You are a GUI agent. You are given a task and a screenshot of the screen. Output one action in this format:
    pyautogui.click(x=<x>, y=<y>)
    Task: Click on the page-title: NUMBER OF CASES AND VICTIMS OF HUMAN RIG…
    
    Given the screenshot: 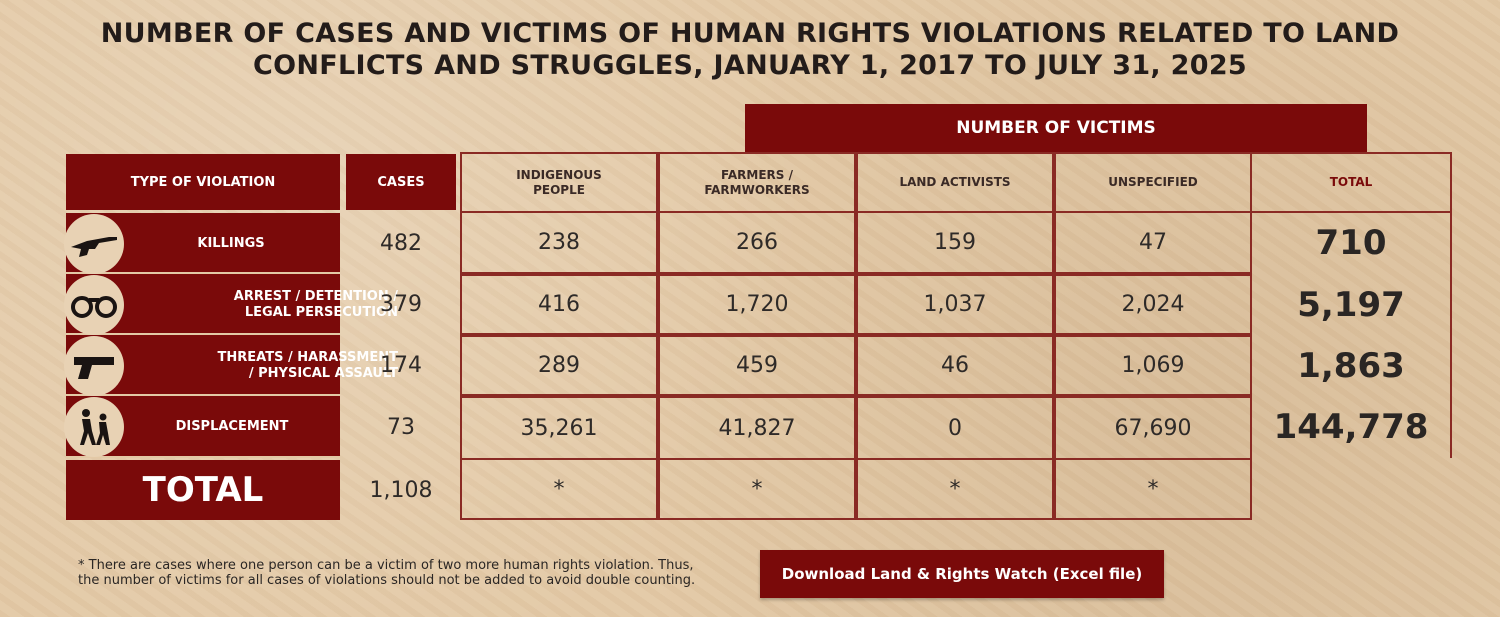 What is the action you would take?
    pyautogui.click(x=750, y=50)
    